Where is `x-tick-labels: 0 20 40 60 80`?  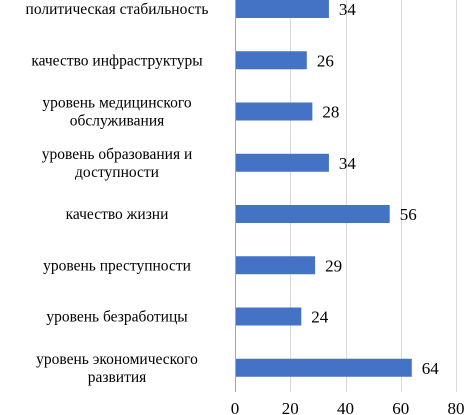 x-tick-labels: 0 20 40 60 80 is located at coordinates (348, 407).